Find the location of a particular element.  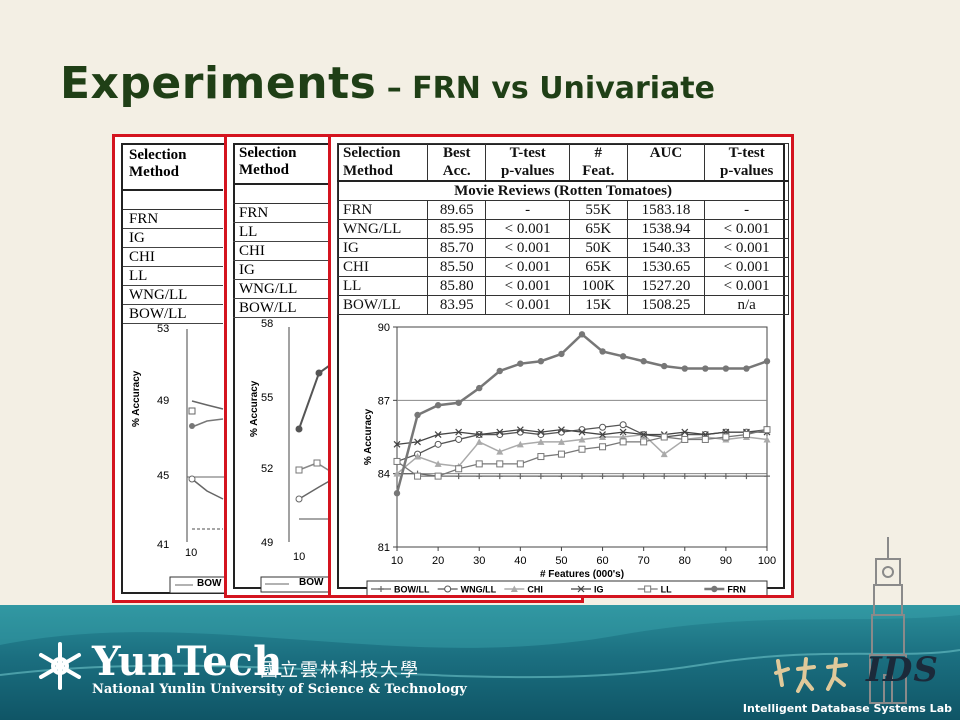

column-header: AUC is located at coordinates (666, 162).